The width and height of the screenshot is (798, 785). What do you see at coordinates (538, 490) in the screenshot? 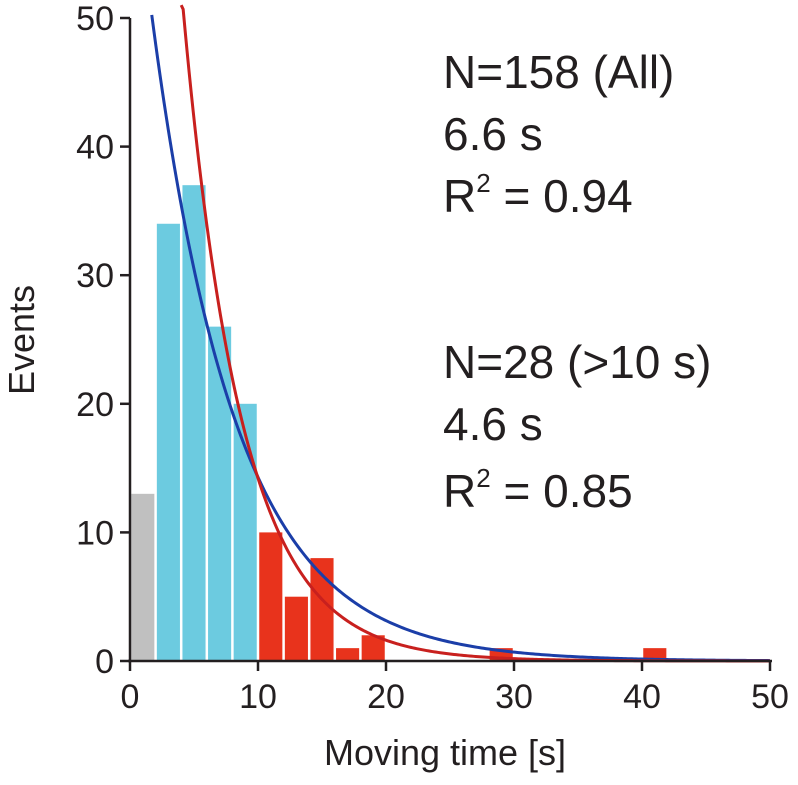
I see `annotation-gt10-r2: R2 = 0.85` at bounding box center [538, 490].